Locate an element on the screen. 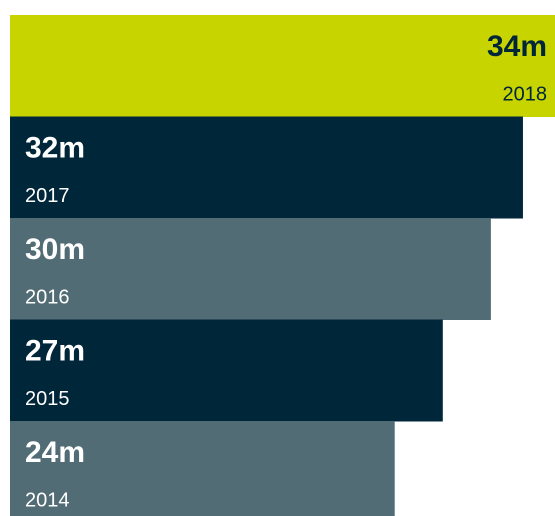 Image resolution: width=555 pixels, height=516 pixels. category-label: 2018 is located at coordinates (525, 94).